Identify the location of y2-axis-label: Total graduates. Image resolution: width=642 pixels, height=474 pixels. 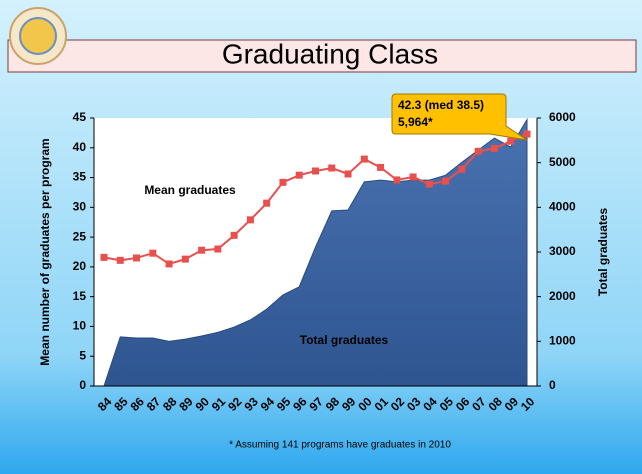
(603, 251).